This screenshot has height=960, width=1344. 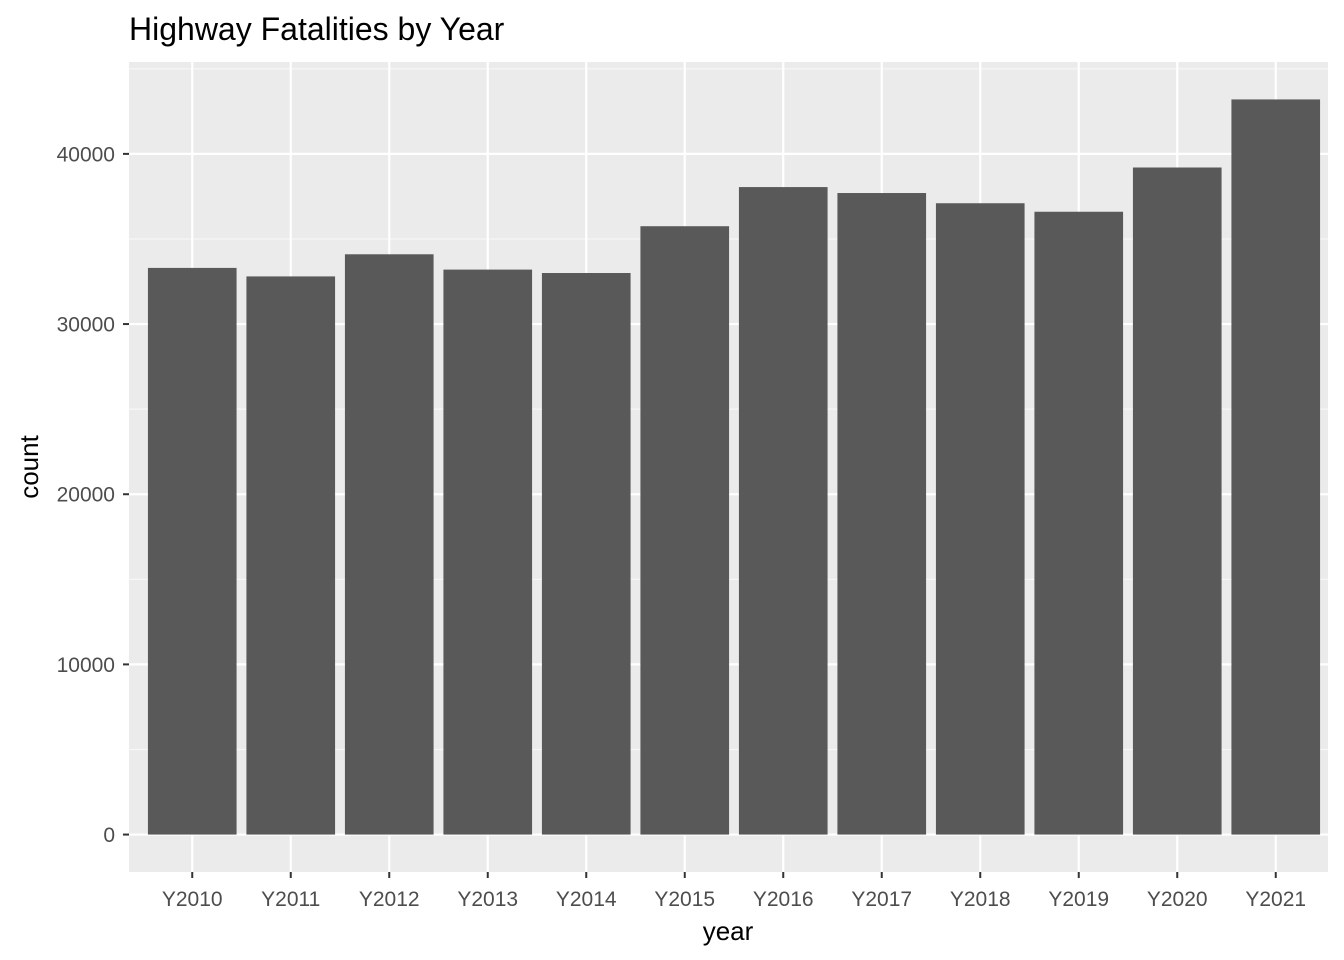 I want to click on x-tick-label: Y2010, so click(x=192, y=899).